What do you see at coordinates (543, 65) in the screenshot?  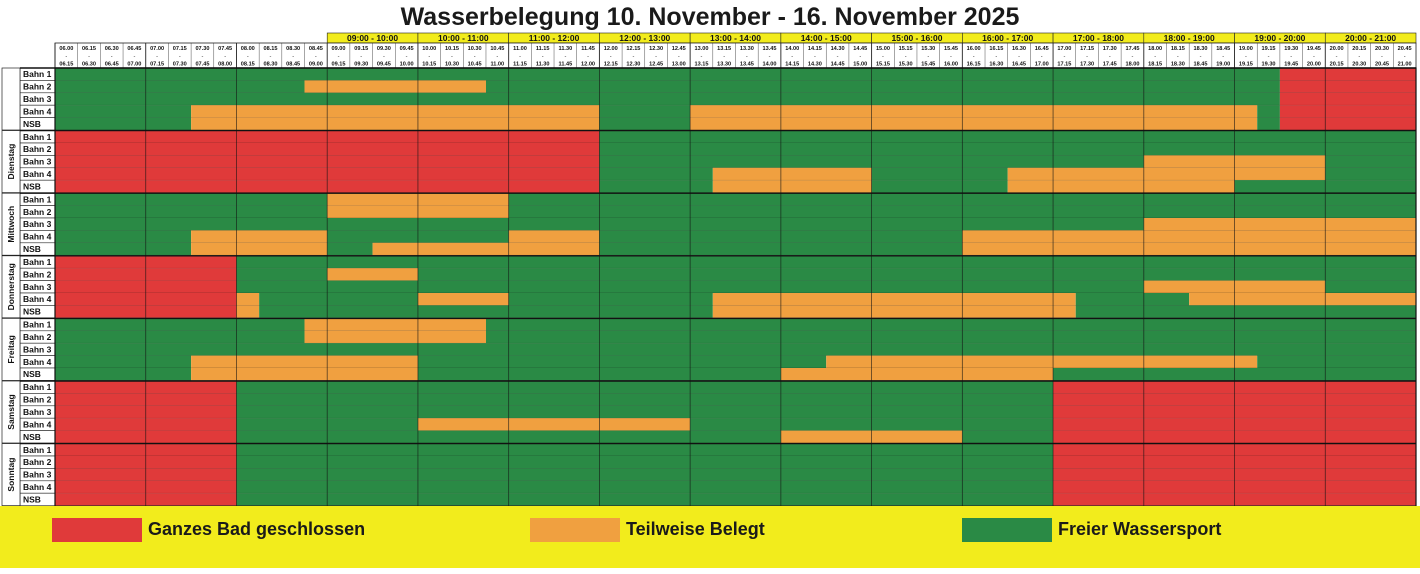 I see `slot-end-label: 11.30` at bounding box center [543, 65].